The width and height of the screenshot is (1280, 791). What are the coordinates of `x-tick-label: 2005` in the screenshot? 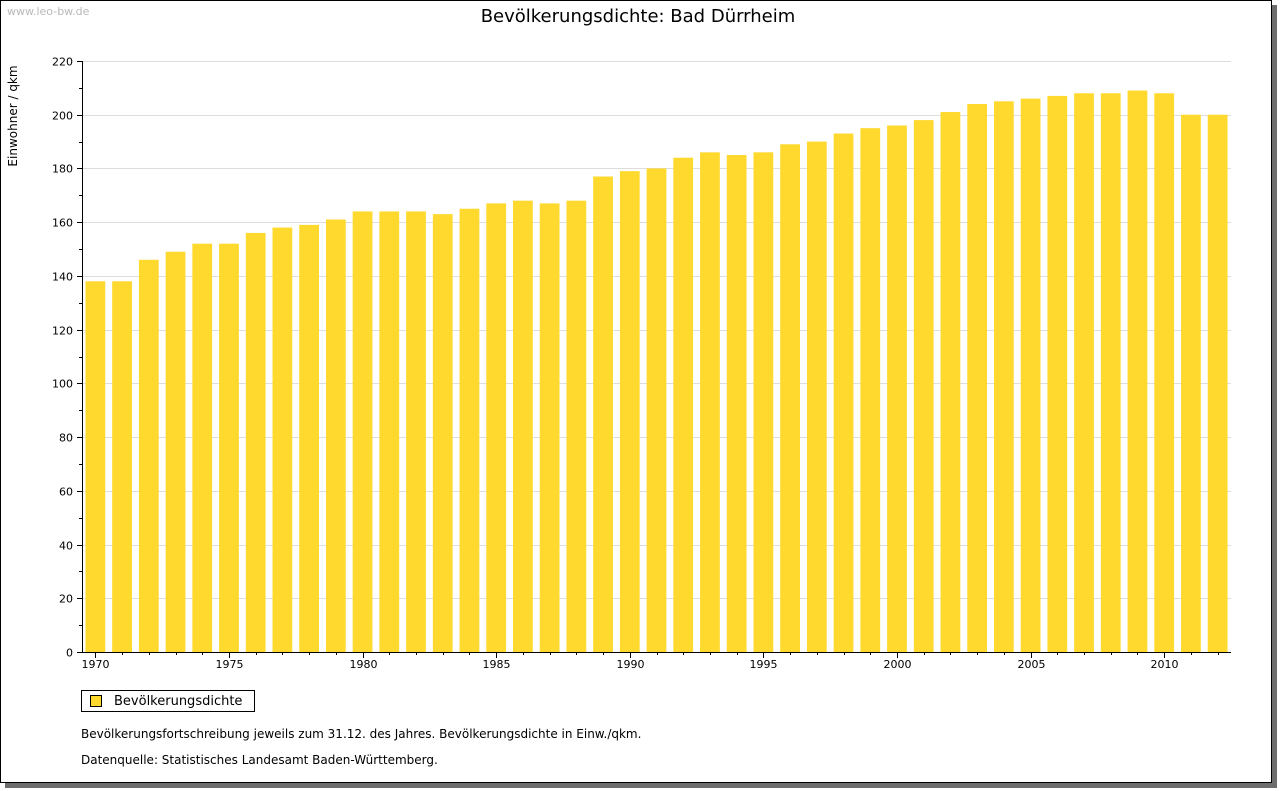 It's located at (1032, 664).